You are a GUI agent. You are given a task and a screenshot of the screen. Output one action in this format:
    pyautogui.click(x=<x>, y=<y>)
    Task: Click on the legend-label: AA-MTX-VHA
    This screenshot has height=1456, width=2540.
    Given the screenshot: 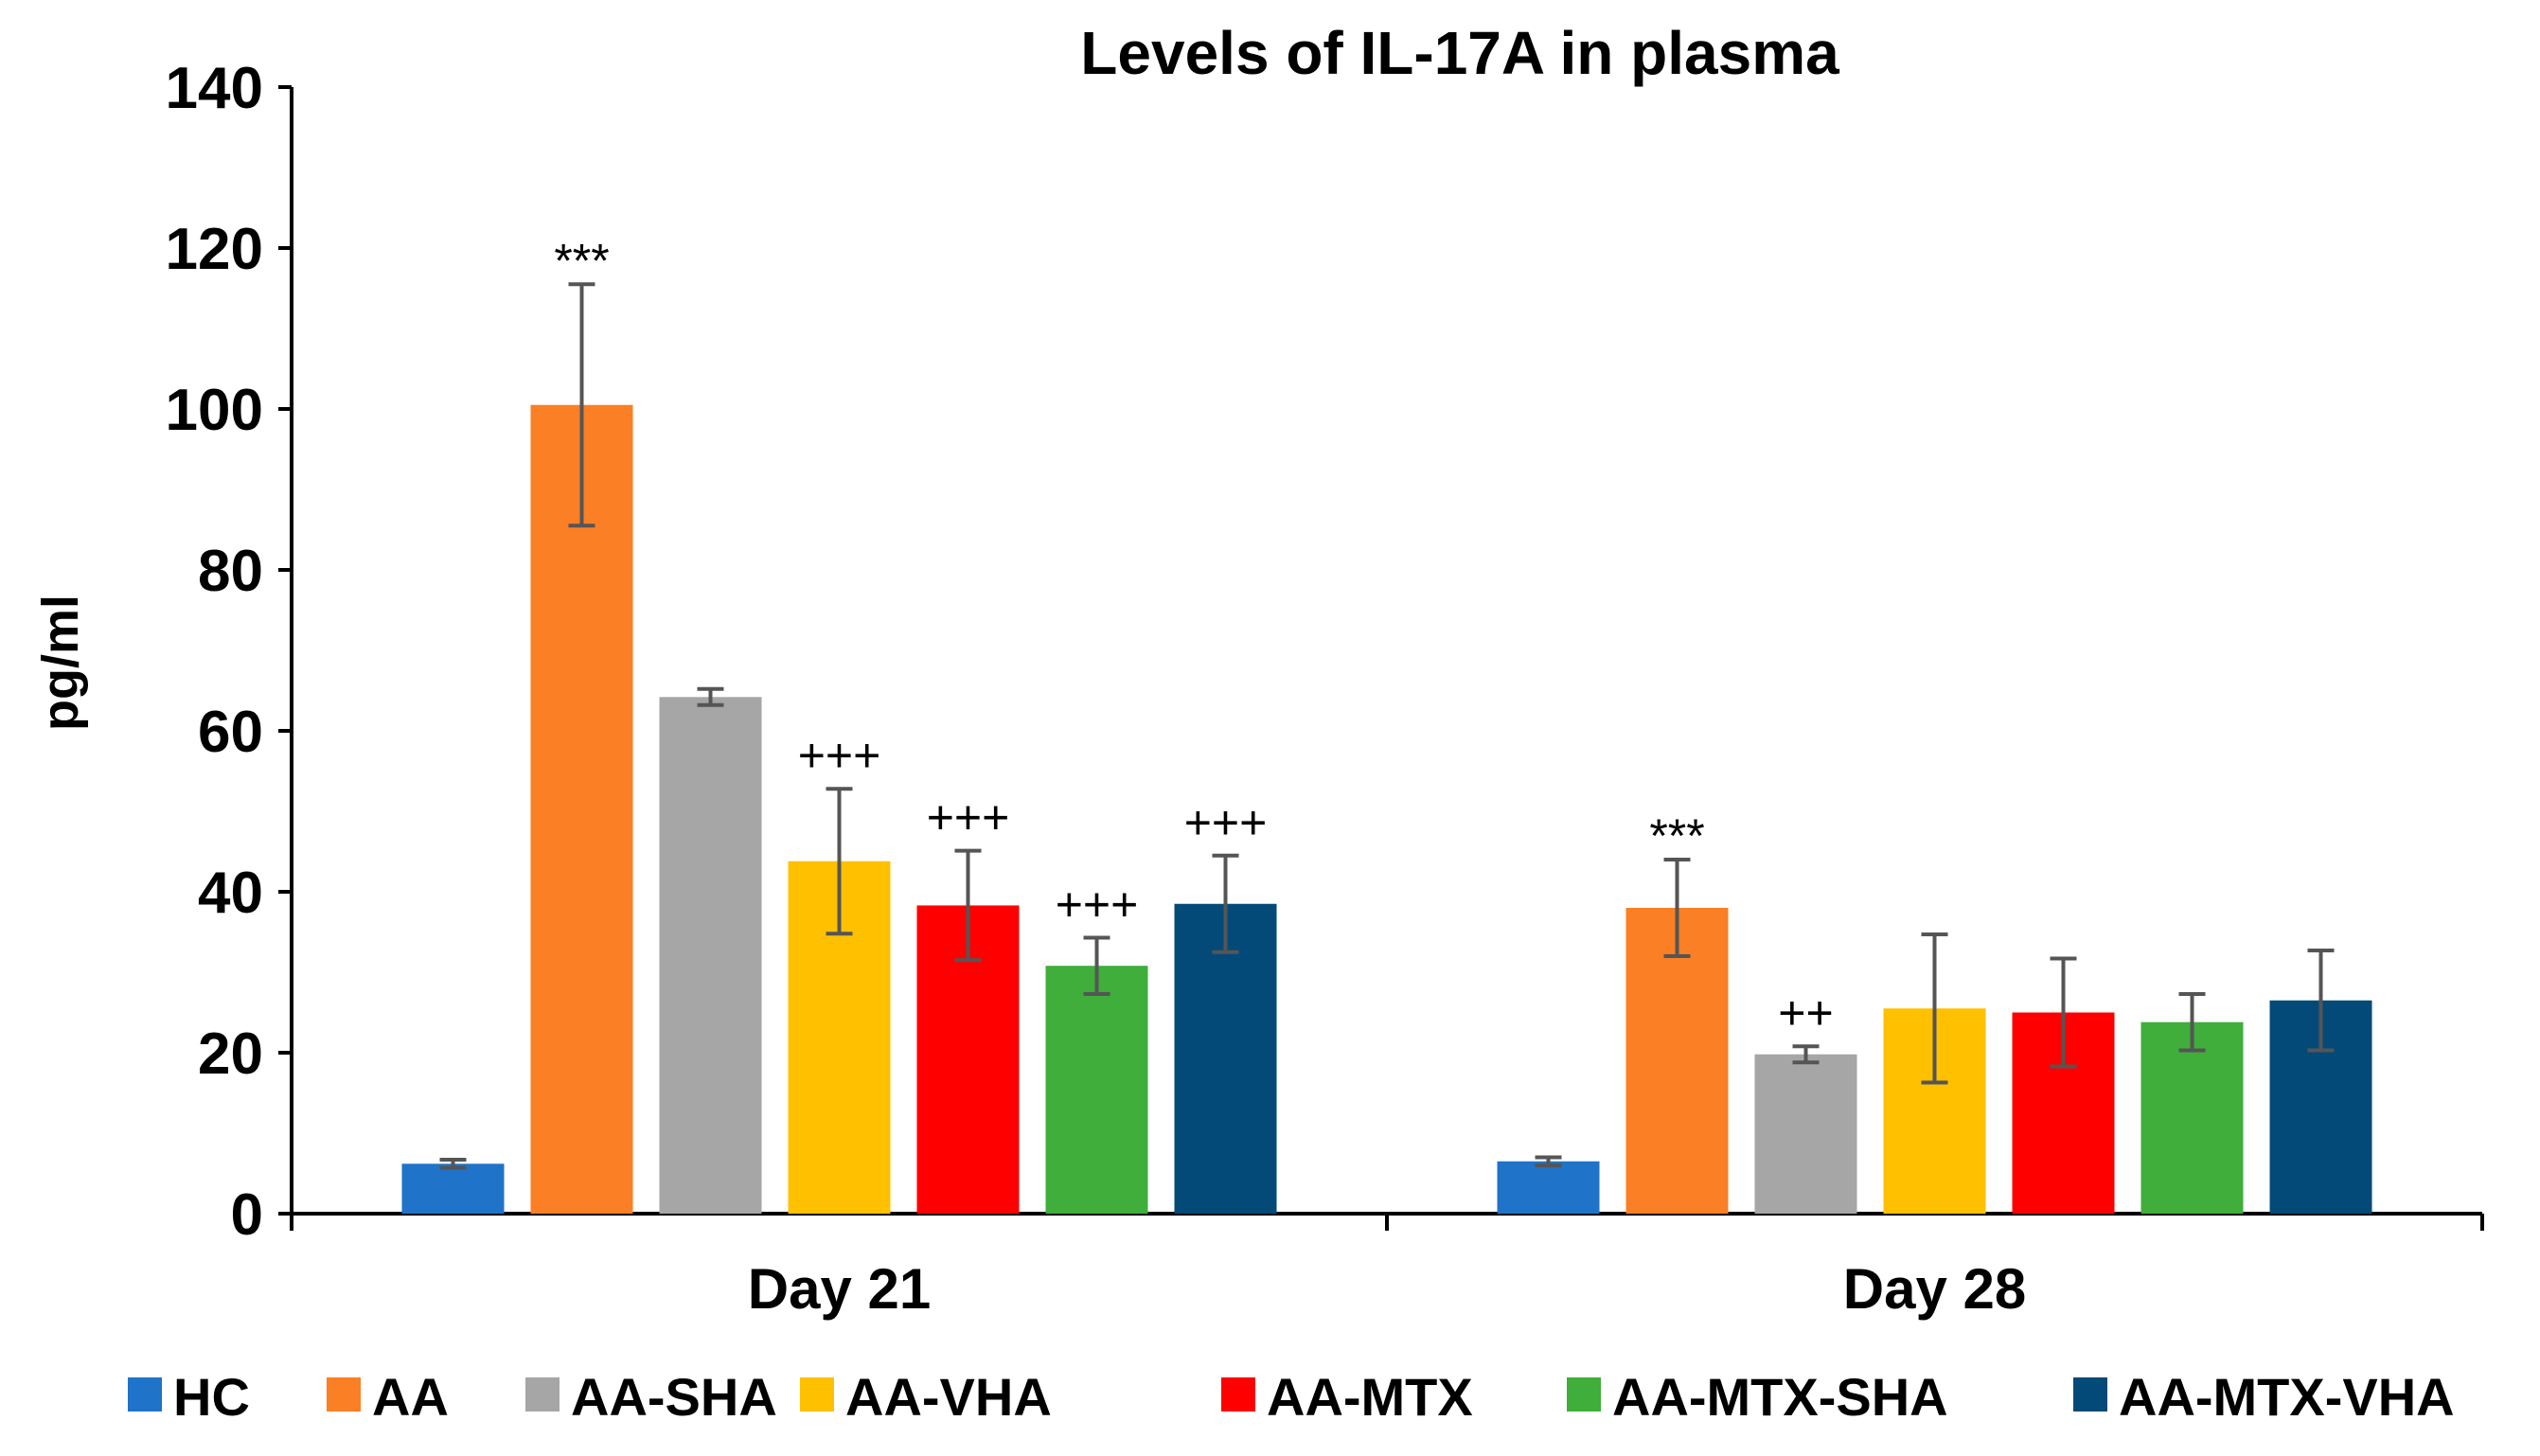 What is the action you would take?
    pyautogui.click(x=2287, y=1397)
    